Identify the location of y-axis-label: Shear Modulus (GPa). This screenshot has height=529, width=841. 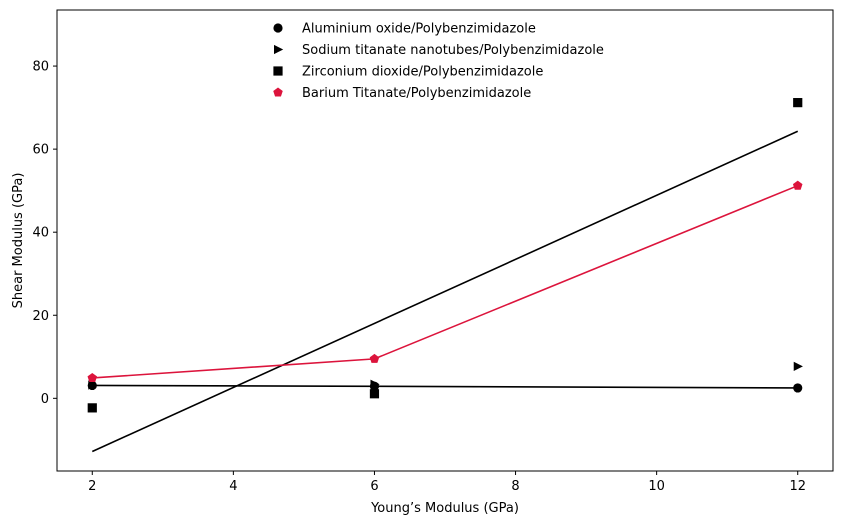
(18, 241).